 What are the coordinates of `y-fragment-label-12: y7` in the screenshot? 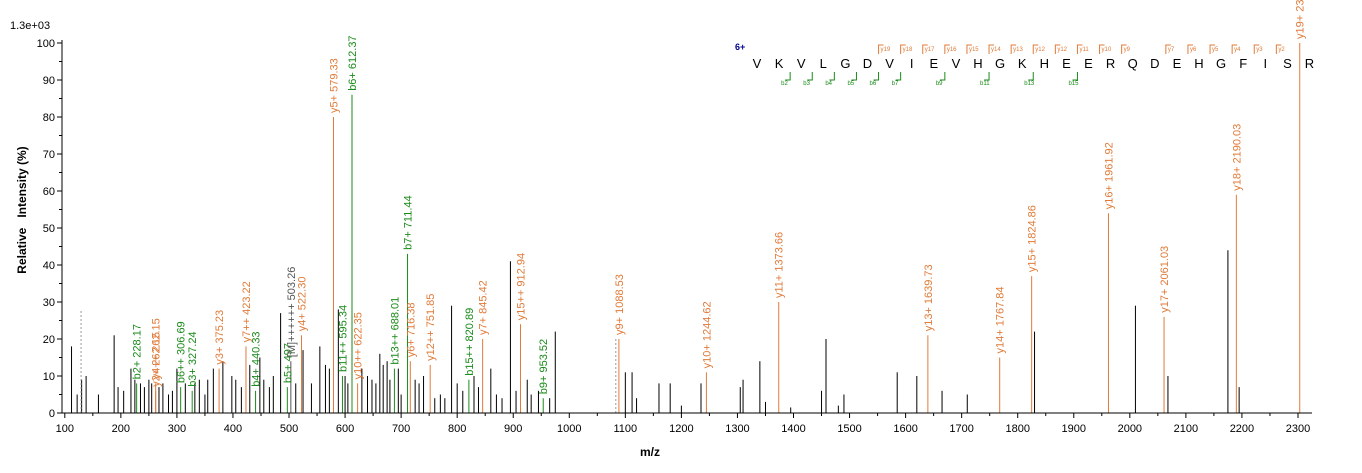 It's located at (1171, 50).